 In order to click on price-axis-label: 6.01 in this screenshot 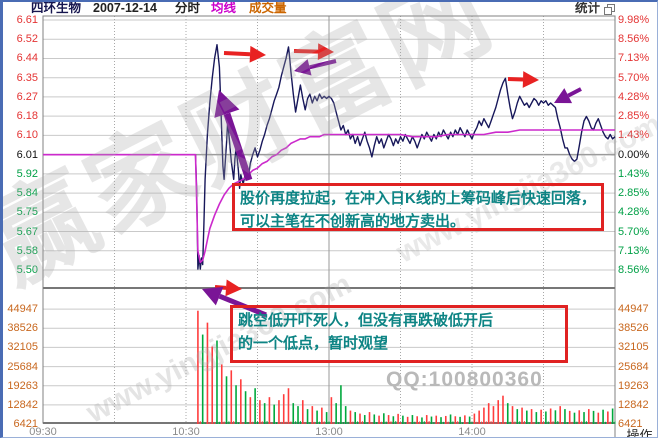, I will do `click(27, 154)`.